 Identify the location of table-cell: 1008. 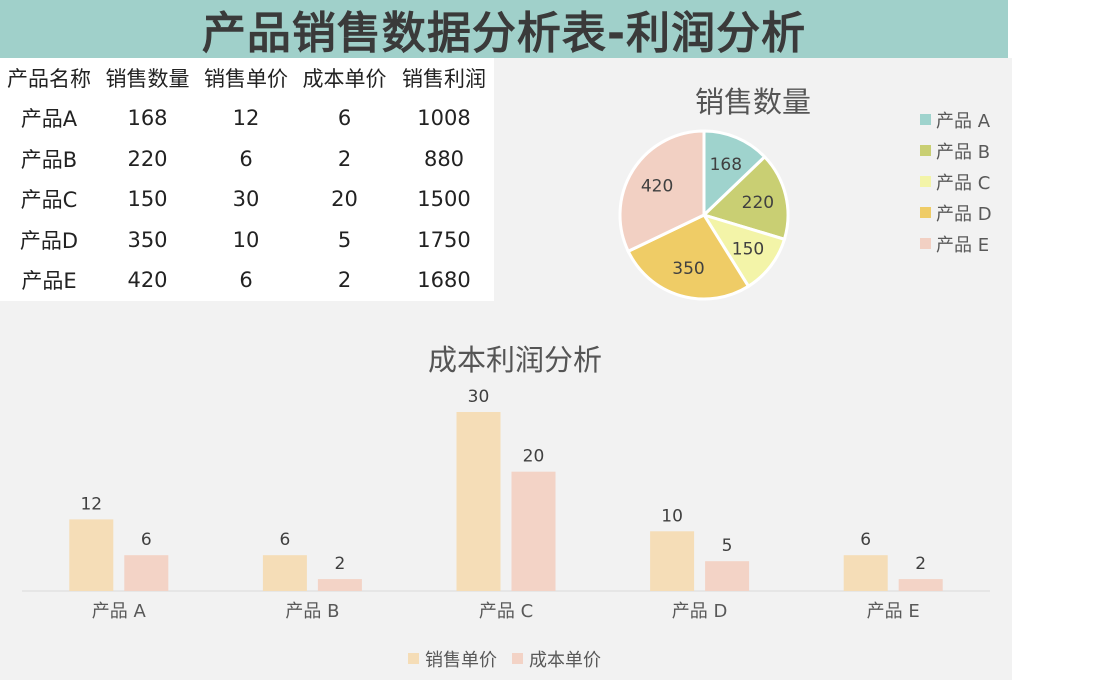
(444, 118).